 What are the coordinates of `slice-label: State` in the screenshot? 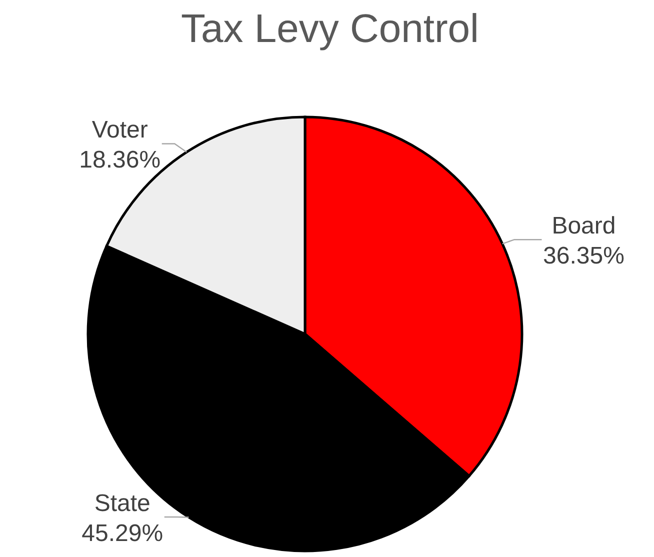 It's located at (122, 503).